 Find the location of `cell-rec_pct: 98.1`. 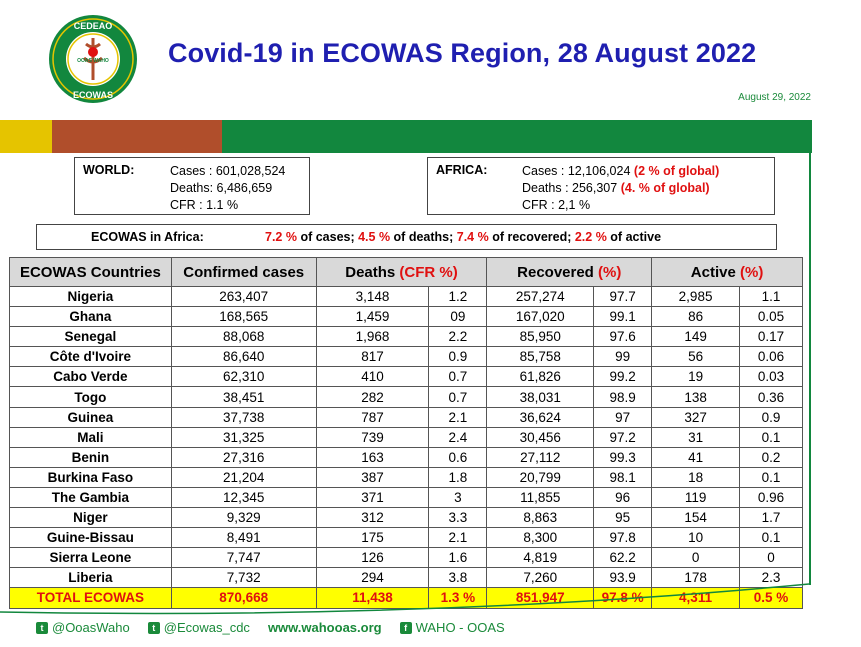

cell-rec_pct: 98.1 is located at coordinates (623, 477).